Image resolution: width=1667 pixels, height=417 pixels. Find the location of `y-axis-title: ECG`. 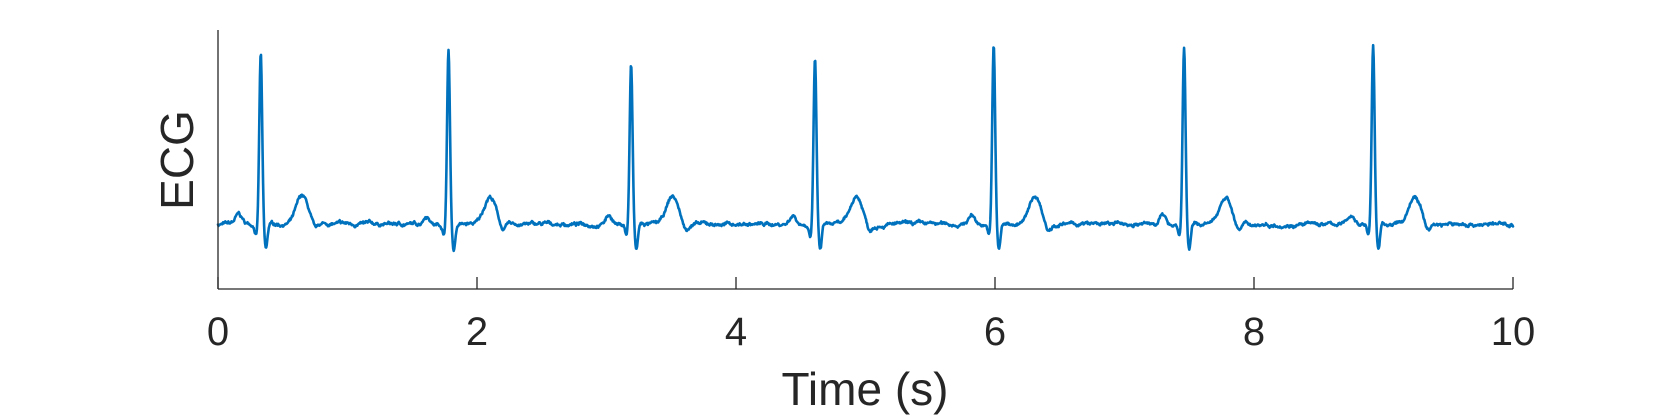

y-axis-title: ECG is located at coordinates (177, 160).